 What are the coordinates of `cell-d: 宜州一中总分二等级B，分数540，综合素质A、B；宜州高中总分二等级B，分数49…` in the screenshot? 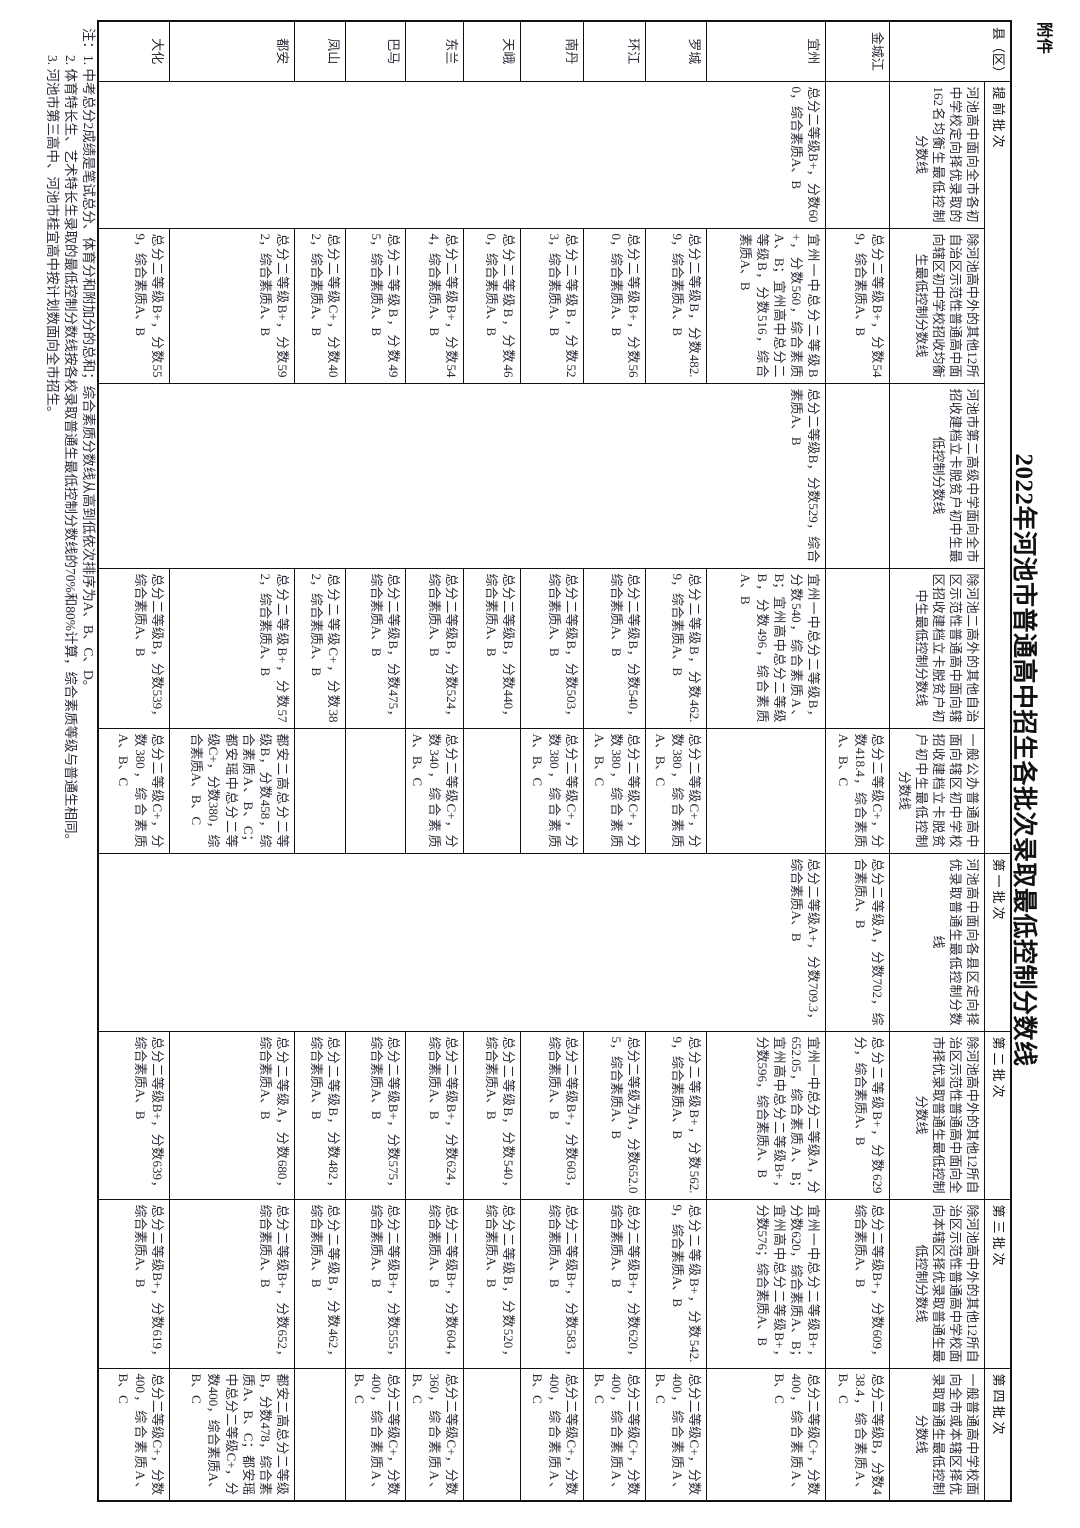 It's located at (766, 648).